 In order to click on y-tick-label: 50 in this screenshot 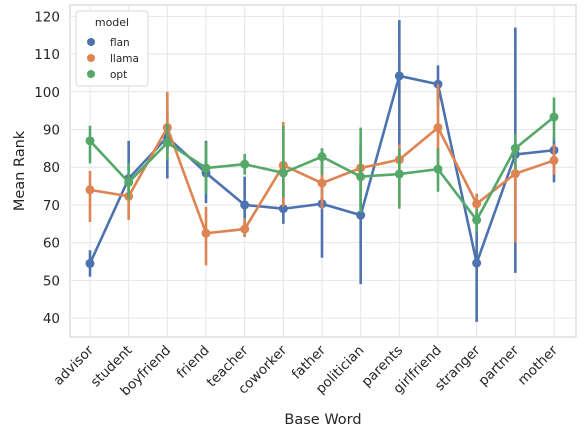, I will do `click(51, 281)`.